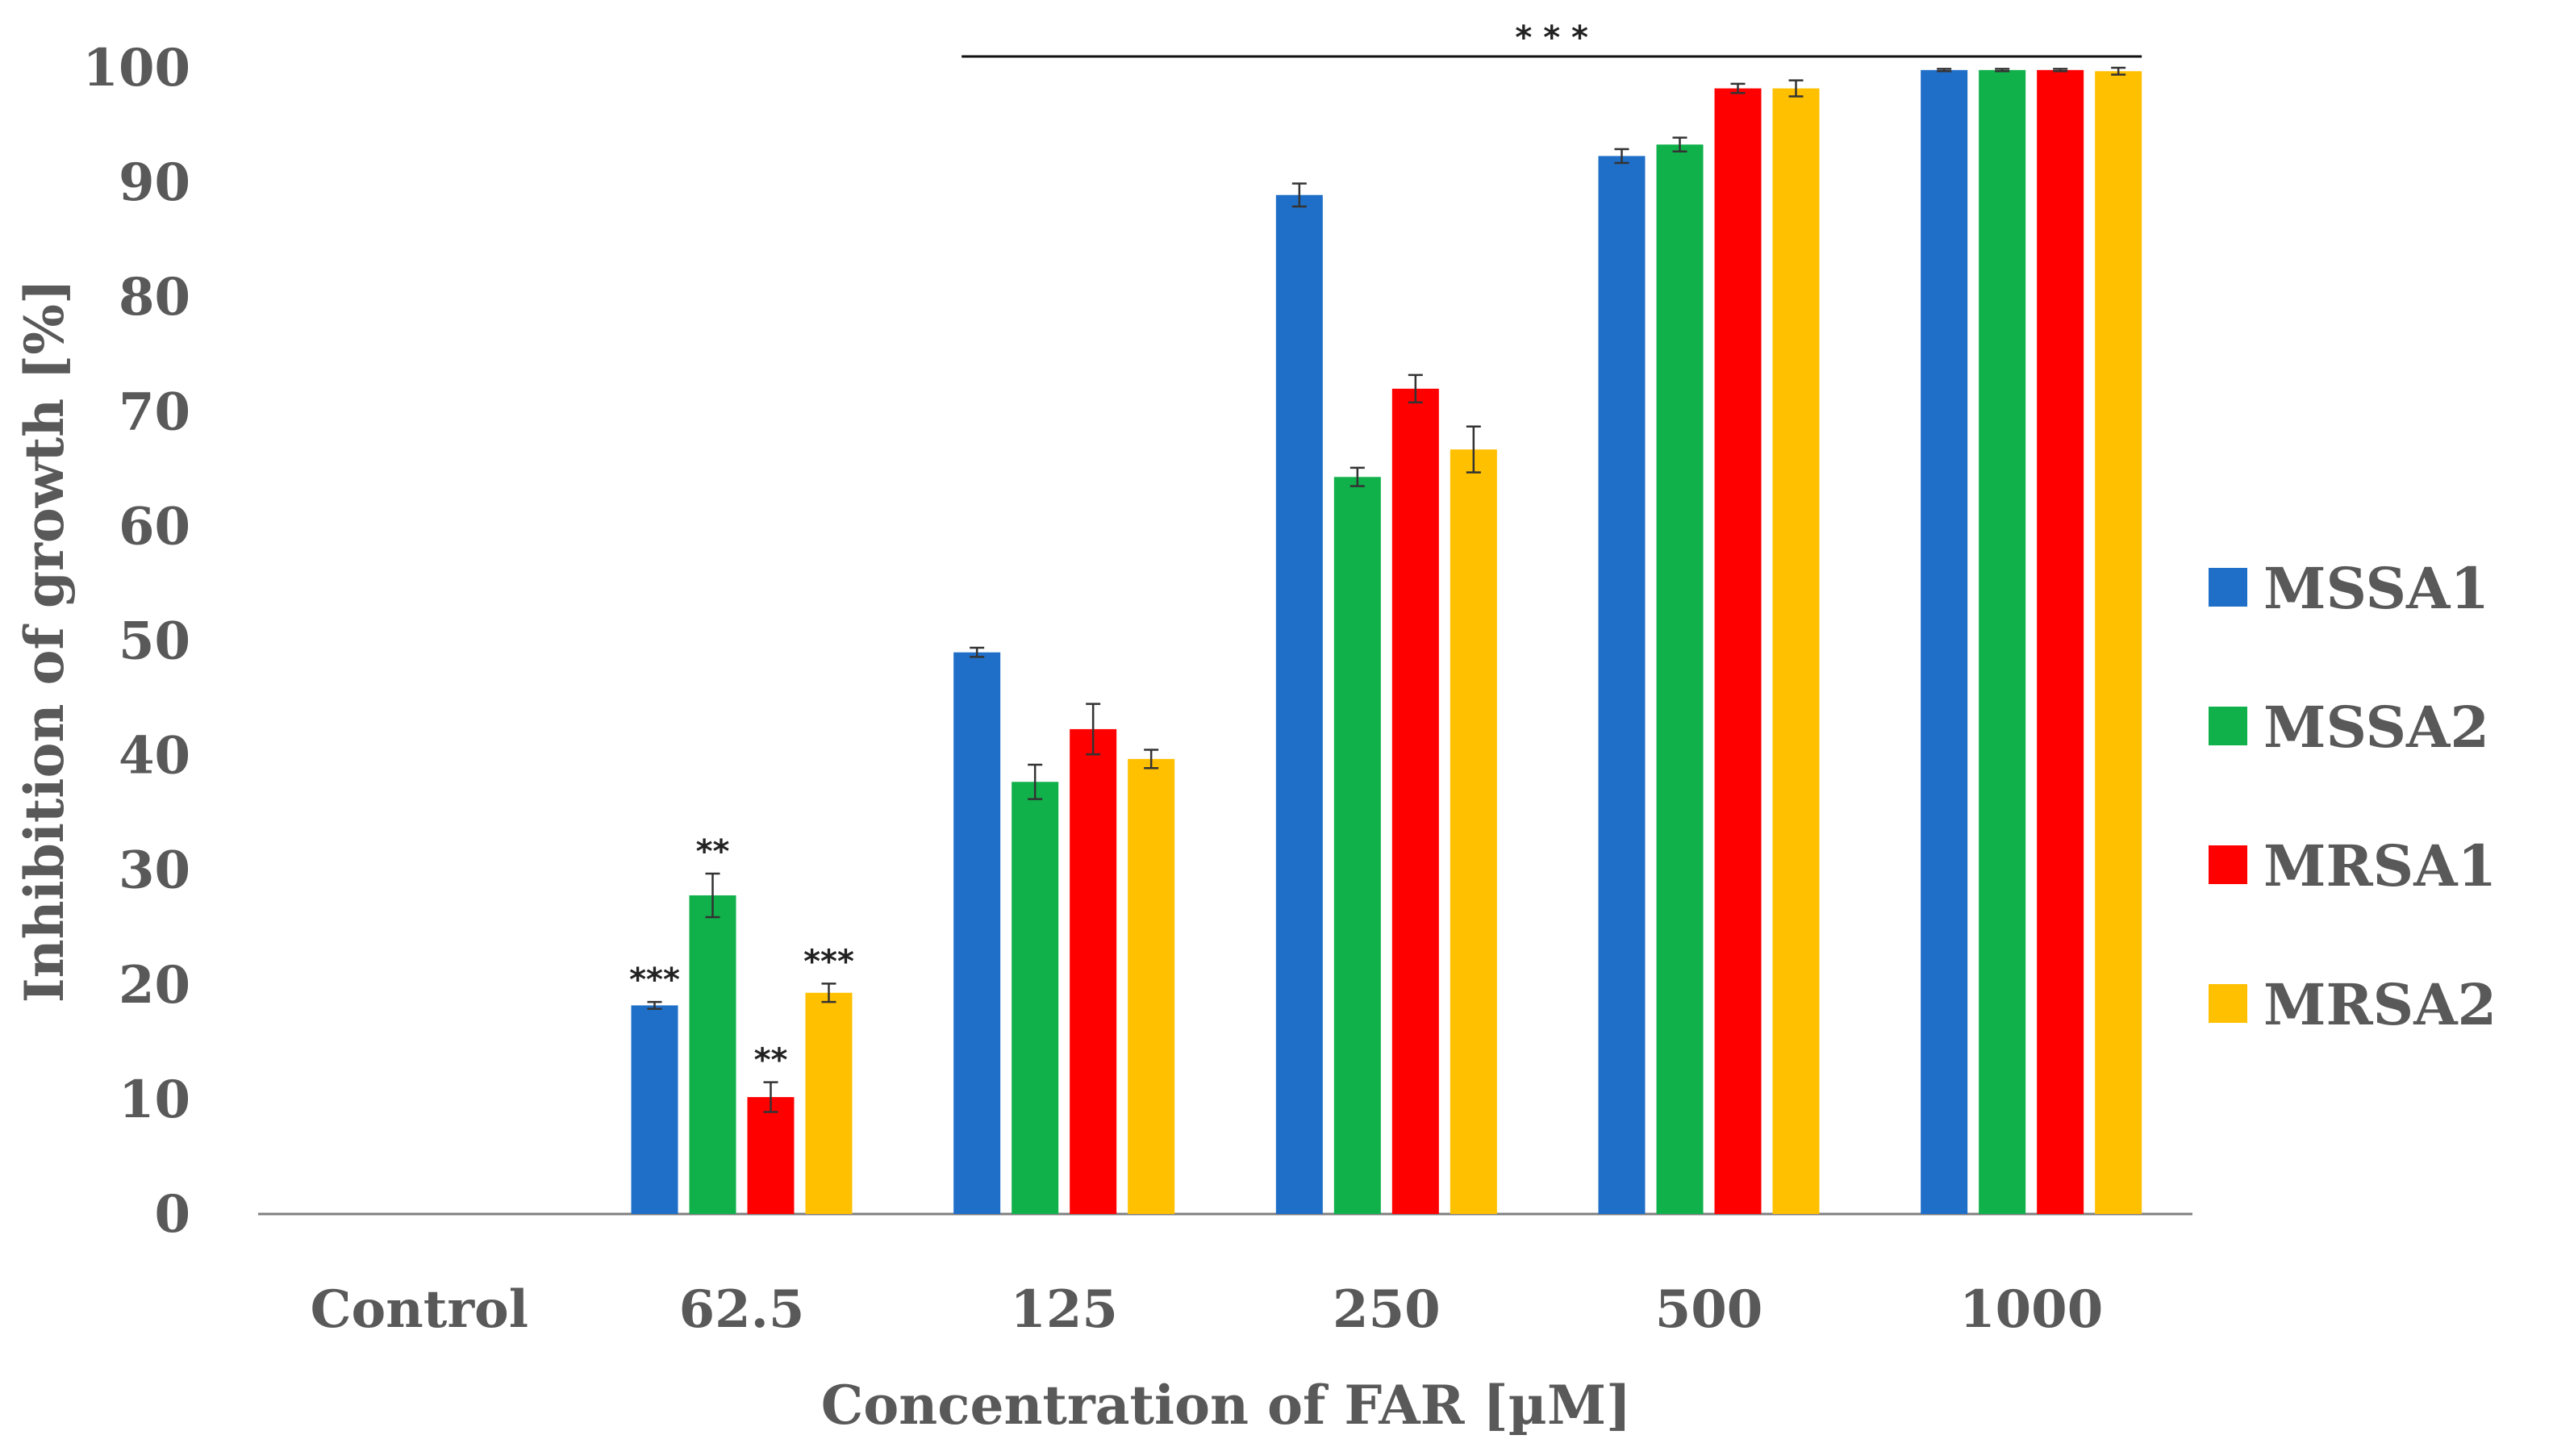 This screenshot has height=1456, width=2553. I want to click on legend-item-mssa1: MSSA1, so click(2349, 588).